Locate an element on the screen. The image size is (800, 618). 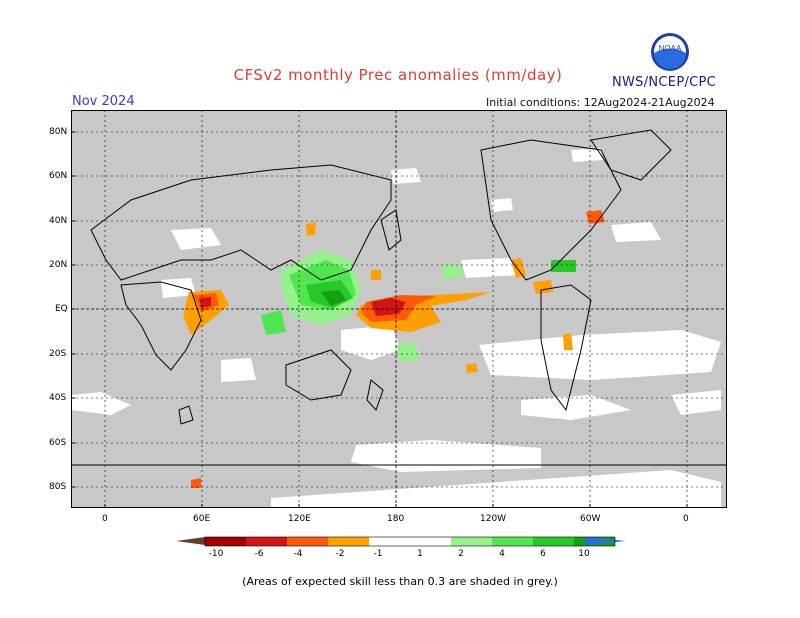
colorbar-label: -10 is located at coordinates (216, 553).